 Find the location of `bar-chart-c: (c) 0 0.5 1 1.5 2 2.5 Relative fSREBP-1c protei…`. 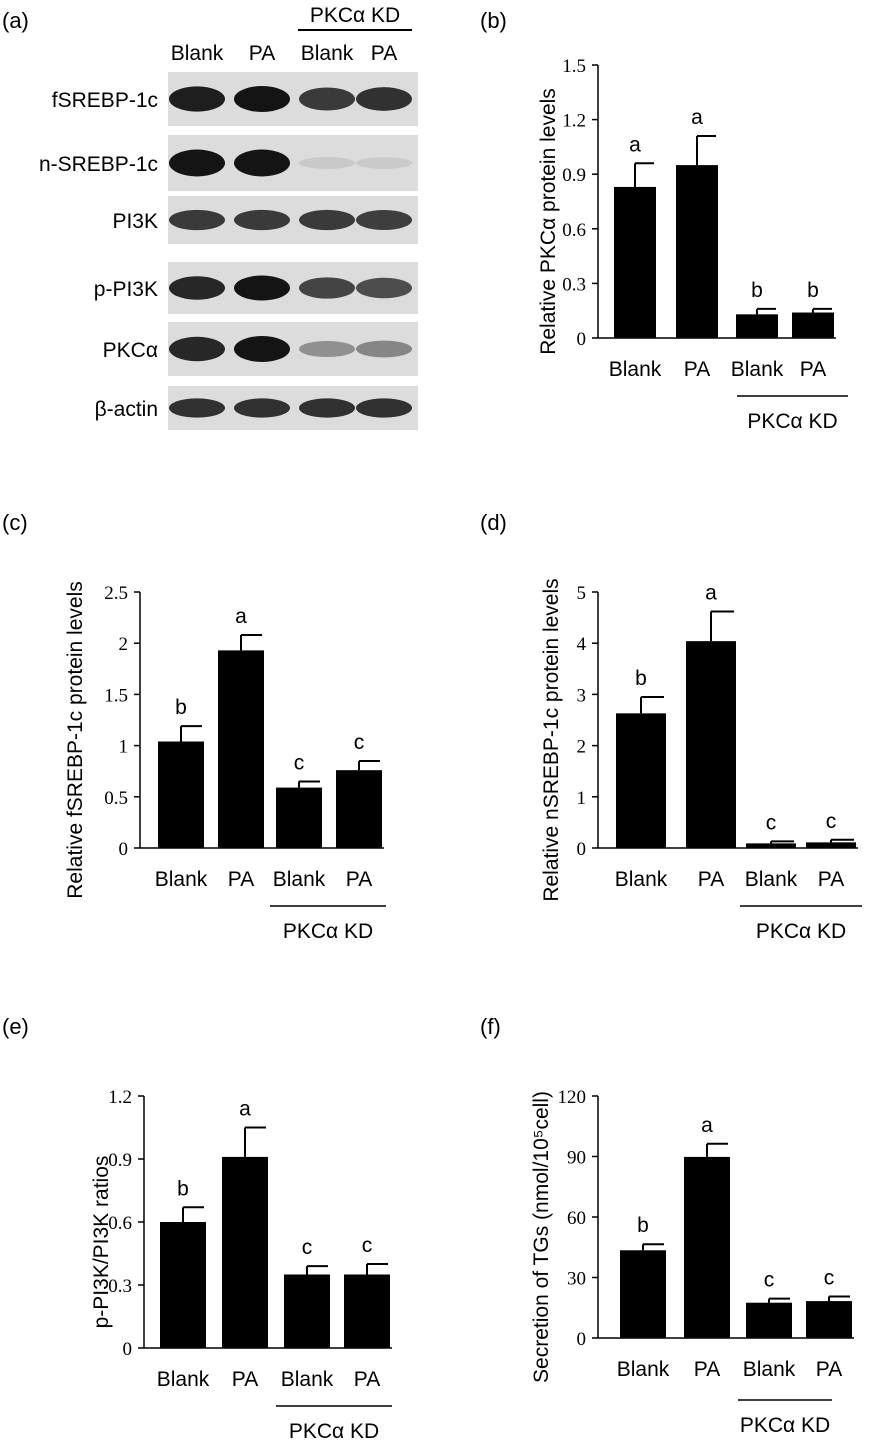

bar-chart-c: (c) 0 0.5 1 1.5 2 2.5 Relative fSREBP-1c protei… is located at coordinates (194, 726).